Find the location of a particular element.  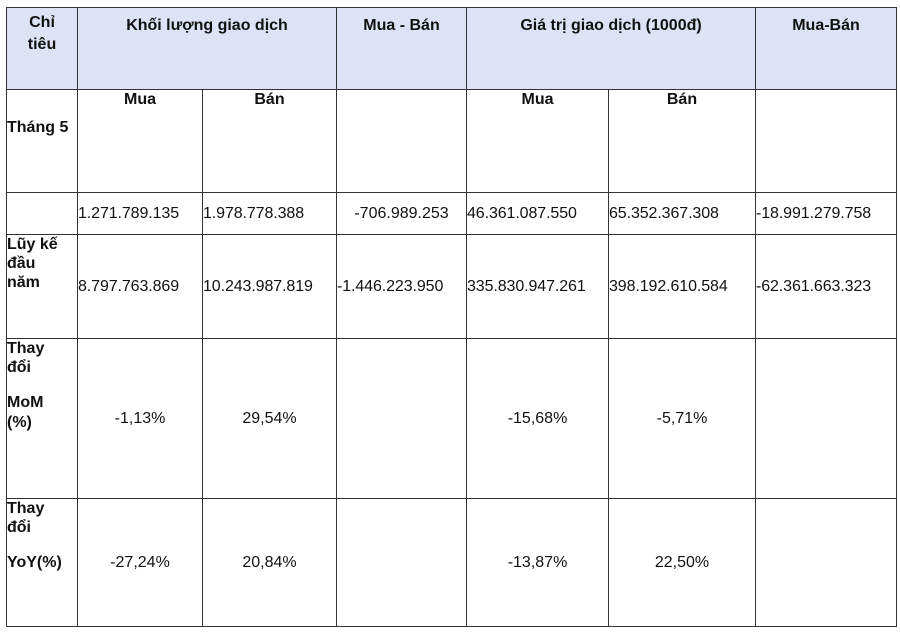

header-indicator: Chỉ tiêu is located at coordinates (42, 48).